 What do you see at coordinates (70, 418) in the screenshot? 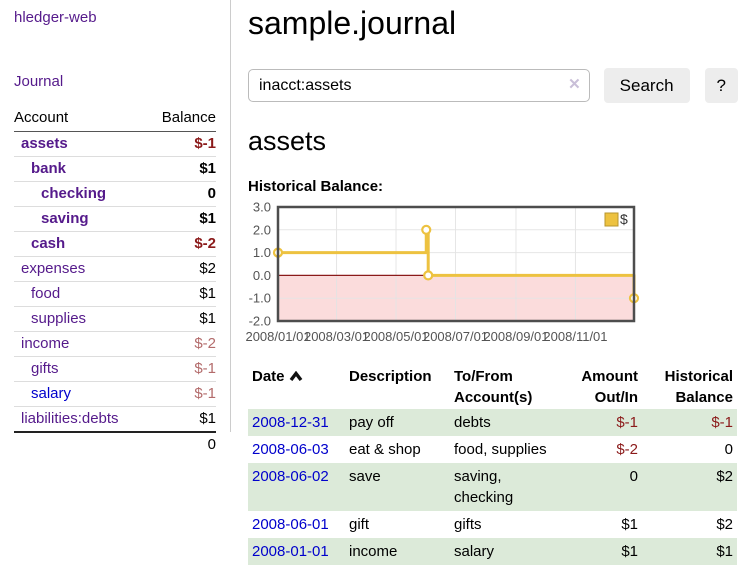
I see `account-link: liabilities:debts` at bounding box center [70, 418].